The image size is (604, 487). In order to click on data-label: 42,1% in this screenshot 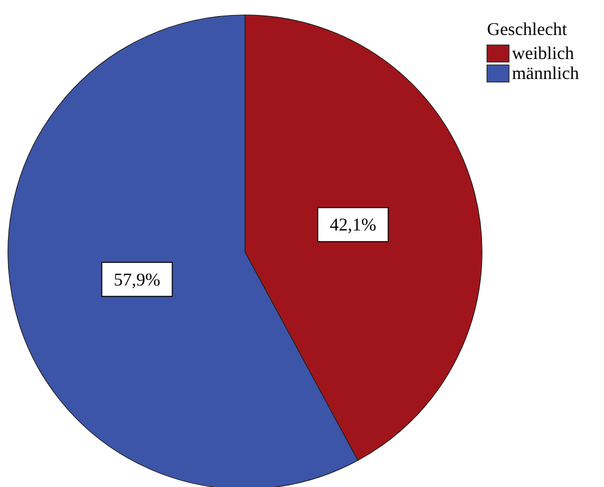, I will do `click(353, 224)`.